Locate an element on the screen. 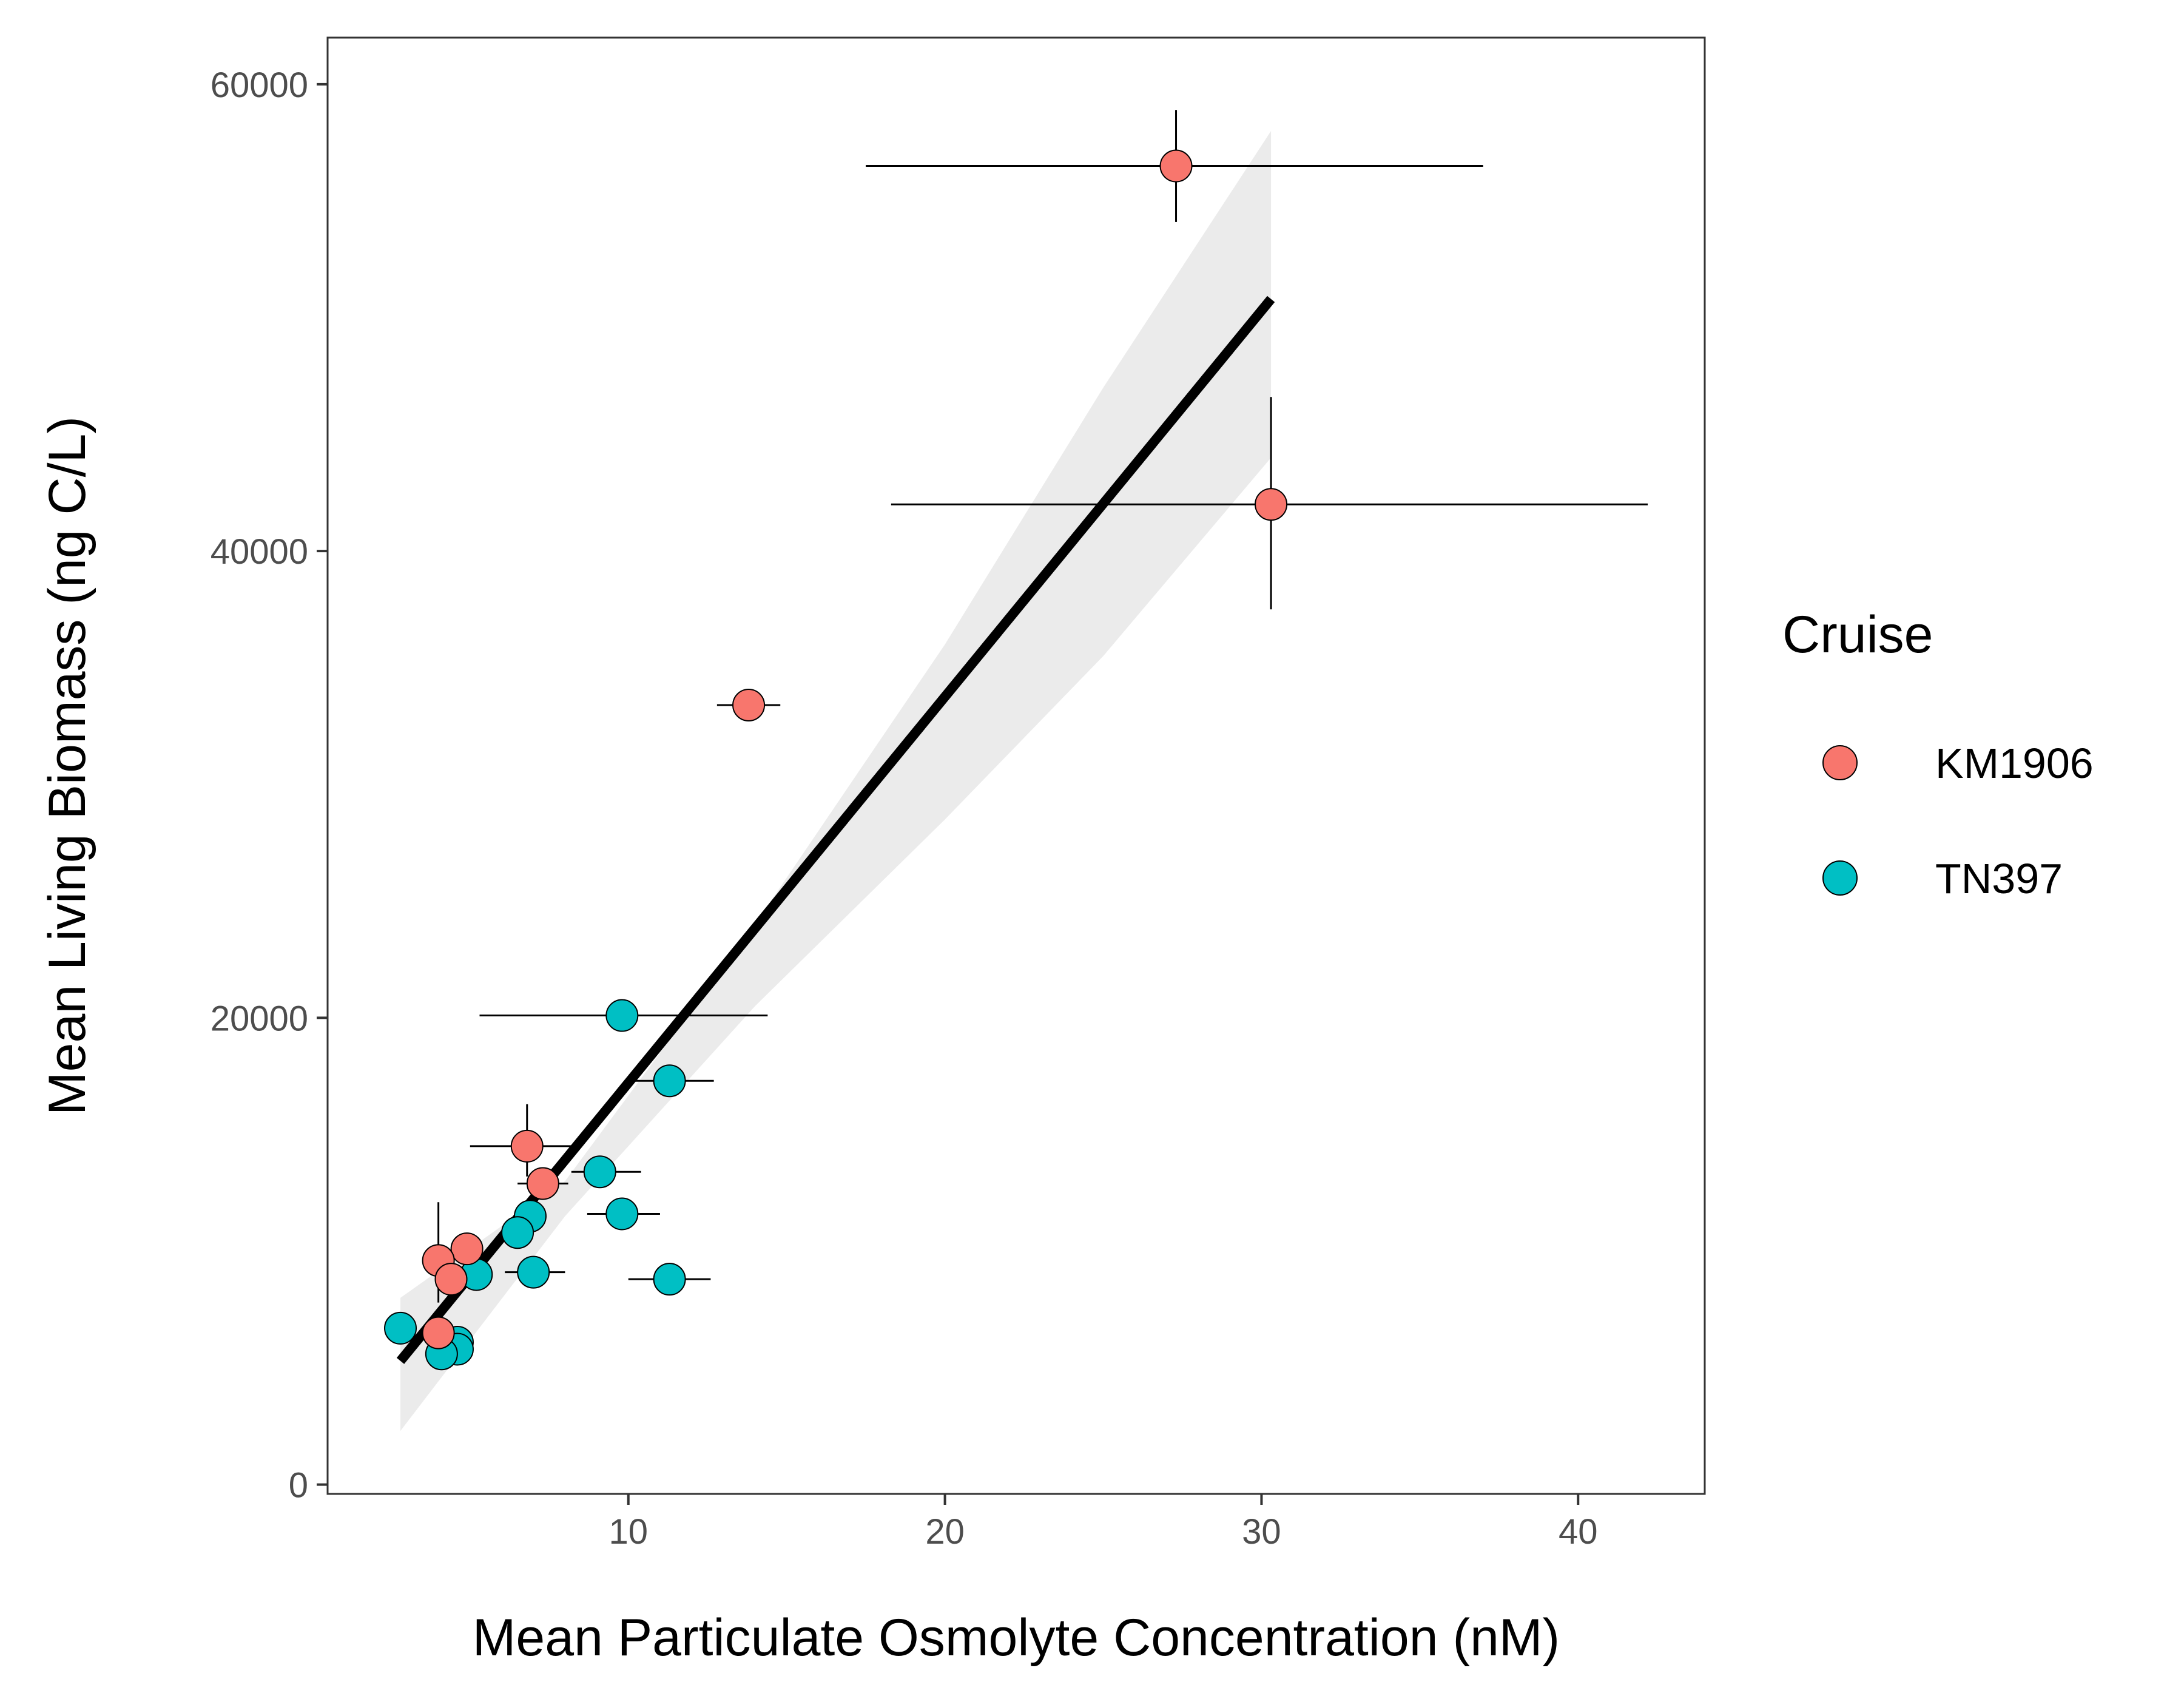  y-axis-title: Mean Living Biomass (ng C/L) is located at coordinates (67, 765).